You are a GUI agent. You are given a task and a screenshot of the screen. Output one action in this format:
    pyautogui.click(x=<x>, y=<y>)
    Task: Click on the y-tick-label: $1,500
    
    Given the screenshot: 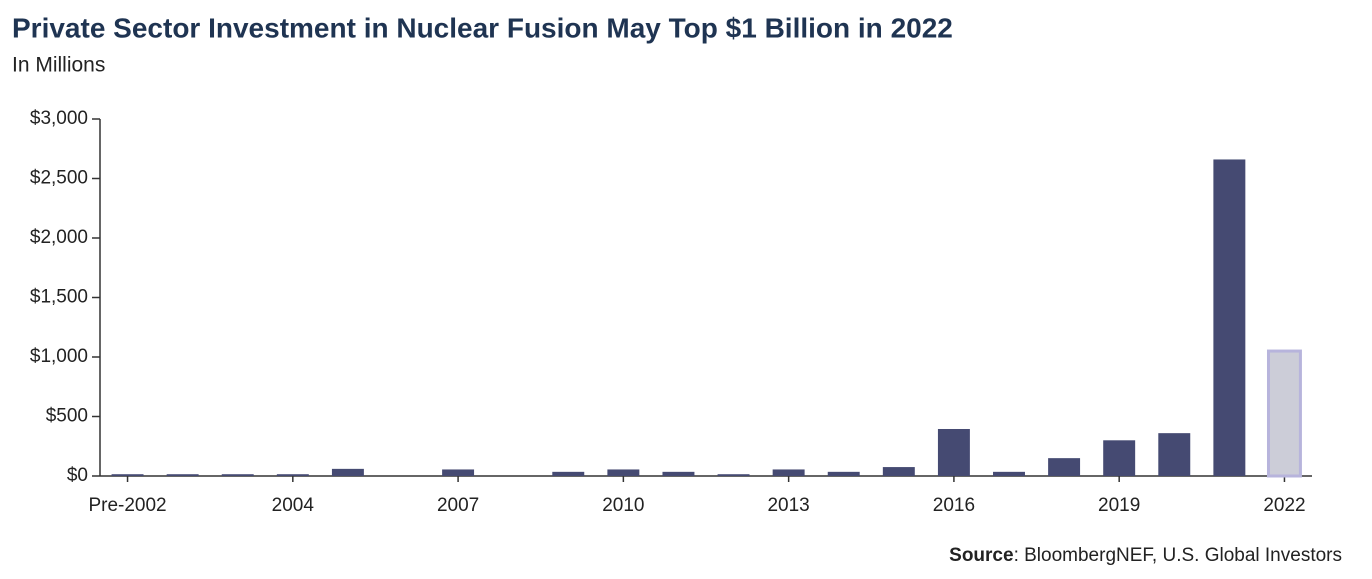 What is the action you would take?
    pyautogui.click(x=59, y=297)
    